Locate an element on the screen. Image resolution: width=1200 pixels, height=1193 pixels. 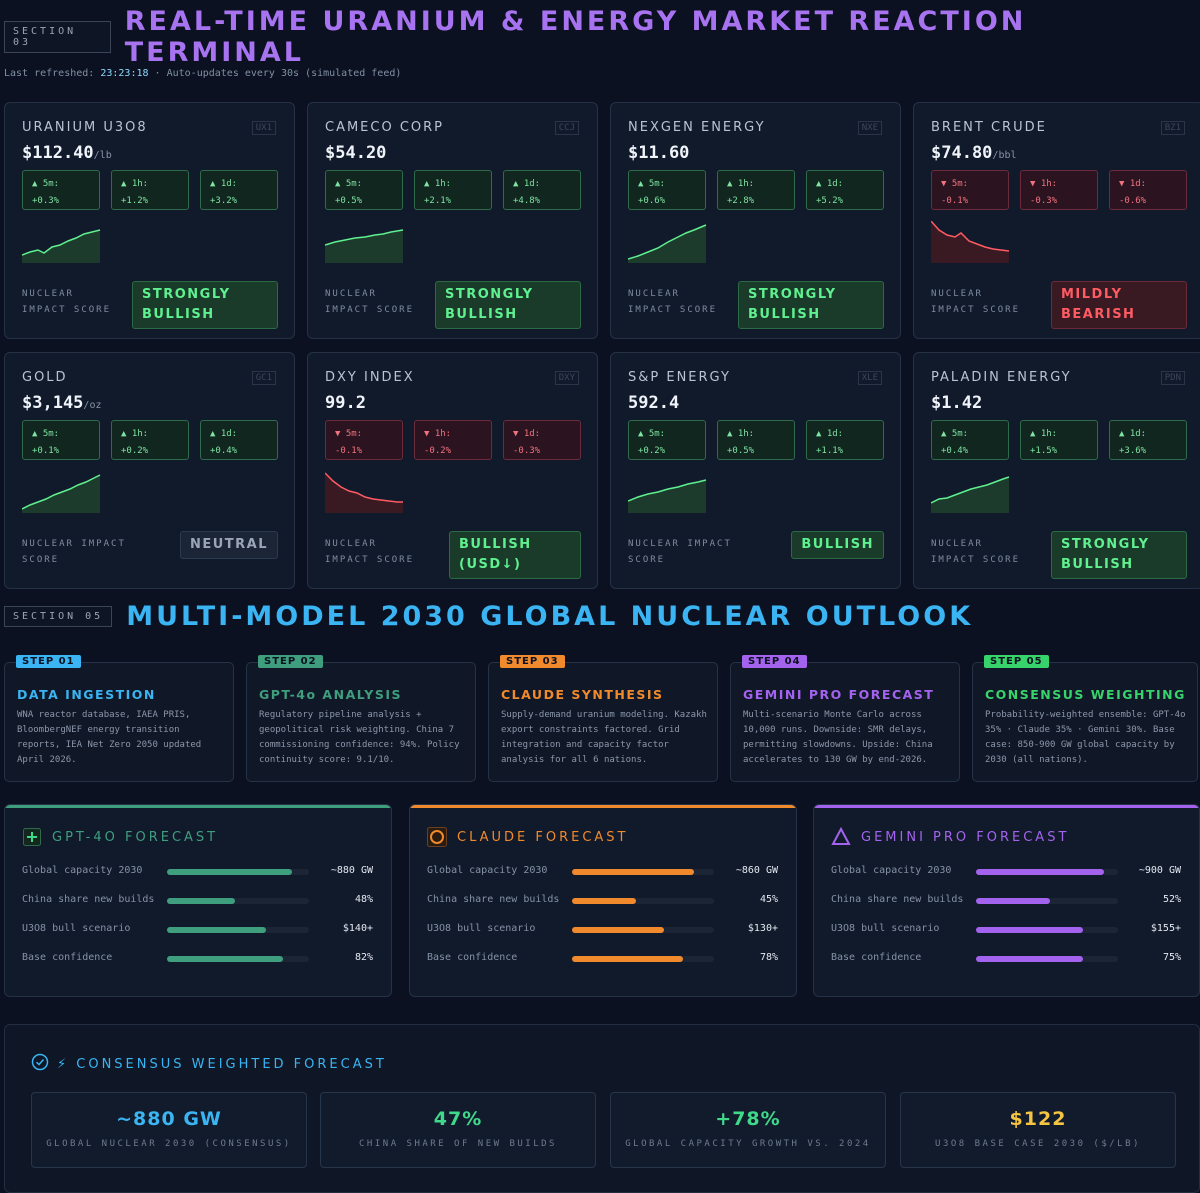
ticker-price: $74.80/bbl is located at coordinates (974, 153).